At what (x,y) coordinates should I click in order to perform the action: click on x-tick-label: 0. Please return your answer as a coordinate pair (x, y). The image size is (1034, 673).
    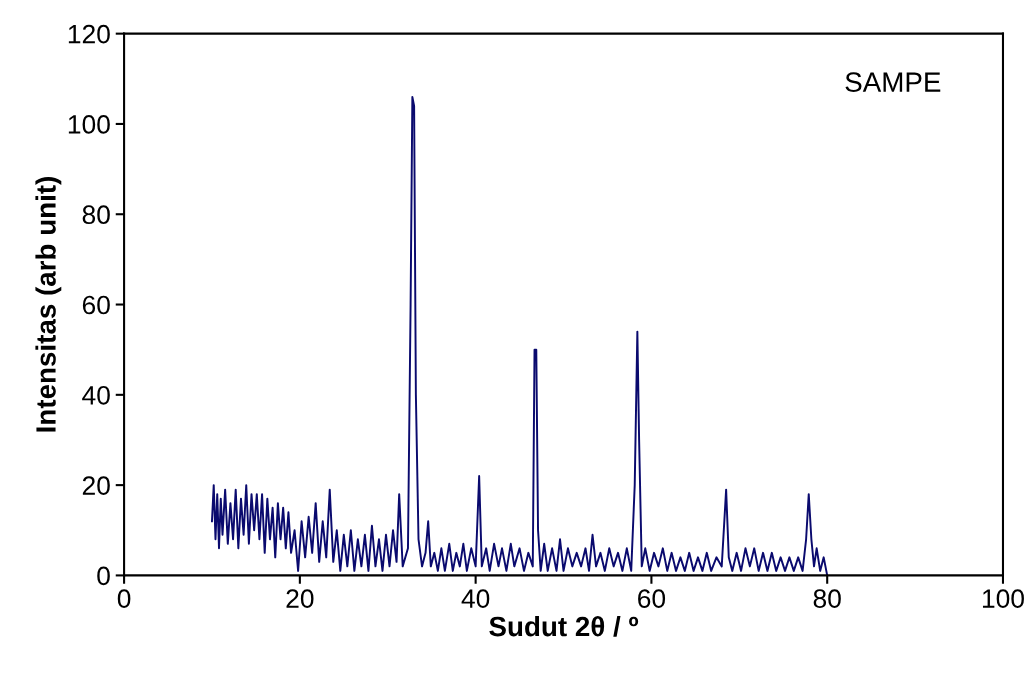
    Looking at the image, I should click on (124, 598).